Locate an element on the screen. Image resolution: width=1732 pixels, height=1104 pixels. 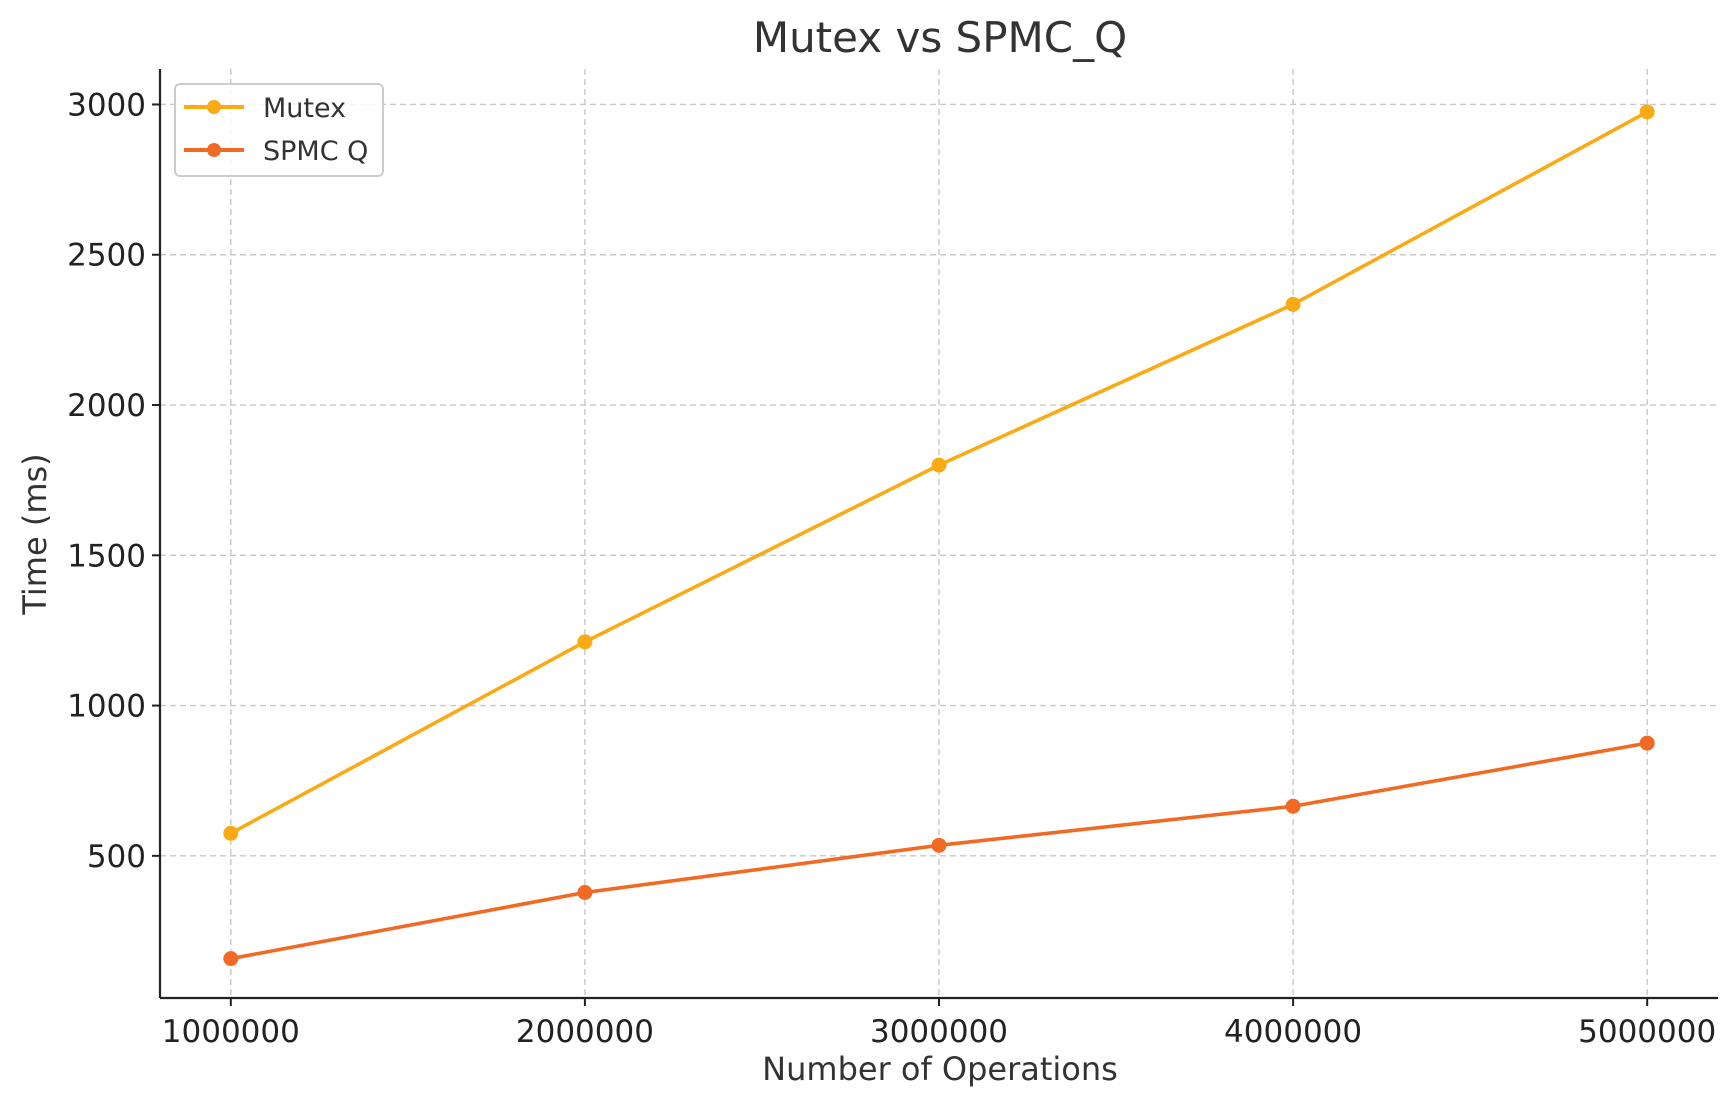
legend-label-mutex: Mutex is located at coordinates (304, 108).